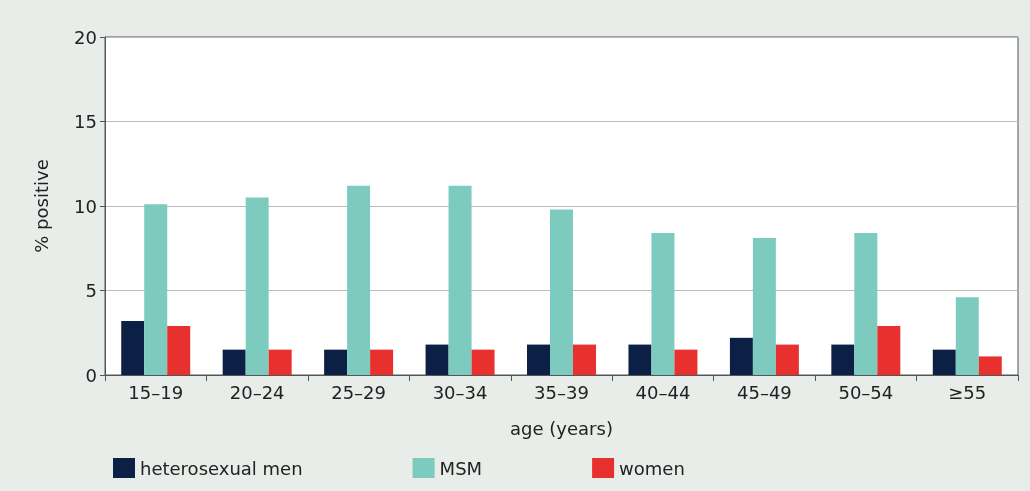 This screenshot has width=1030, height=491. Describe the element at coordinates (359, 392) in the screenshot. I see `x-tick-label: 25–29` at that location.